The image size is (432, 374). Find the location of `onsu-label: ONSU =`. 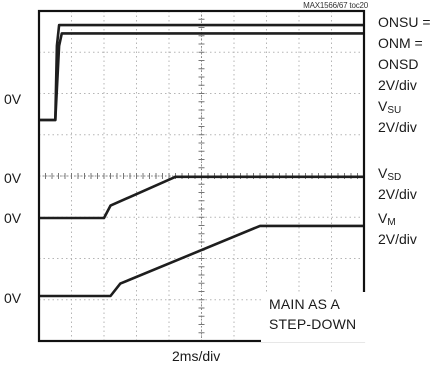

onsu-label: ONSU = is located at coordinates (404, 22).